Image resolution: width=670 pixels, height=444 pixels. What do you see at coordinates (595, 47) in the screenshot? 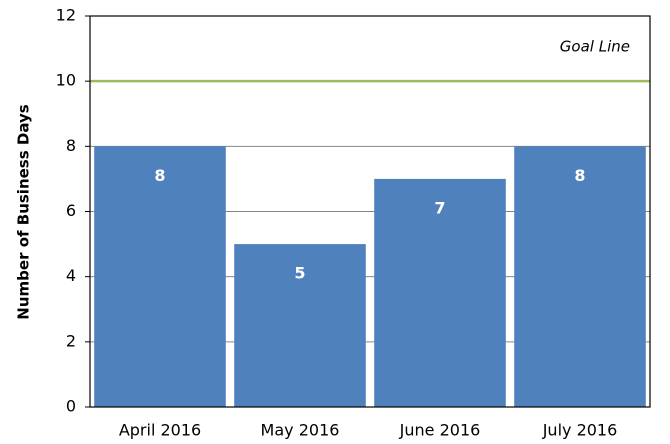
I see `goal-label: Goal Line` at bounding box center [595, 47].